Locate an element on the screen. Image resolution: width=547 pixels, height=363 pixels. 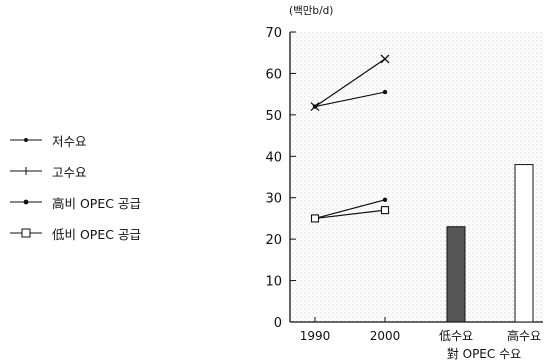
y-tick-label: 30 is located at coordinates (273, 199).